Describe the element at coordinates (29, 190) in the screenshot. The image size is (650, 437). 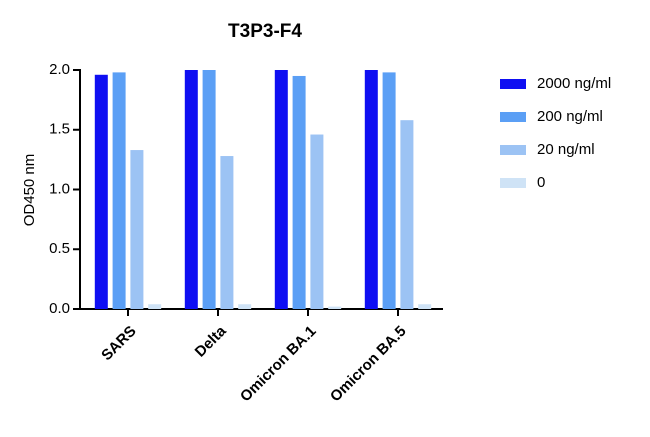
I see `y-axis-title: OD450 nm` at that location.